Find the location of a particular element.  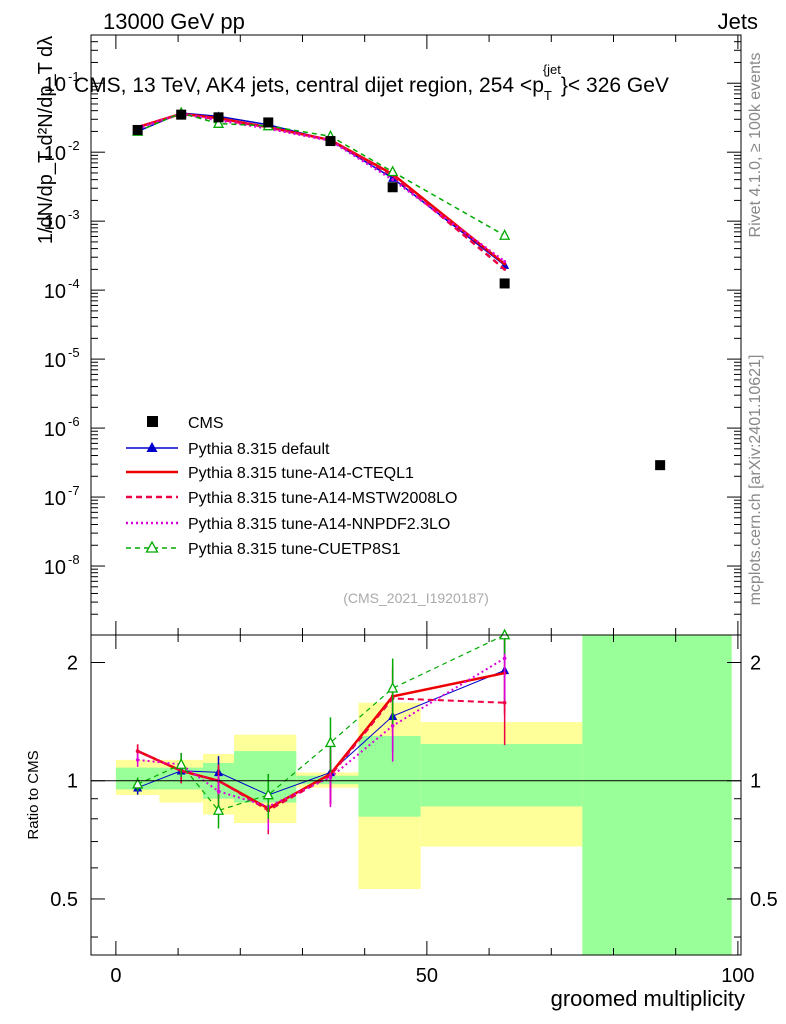

y-axis-label-text: 1/dN/dp_T d²N/dp_T dλ is located at coordinates (46, 140).